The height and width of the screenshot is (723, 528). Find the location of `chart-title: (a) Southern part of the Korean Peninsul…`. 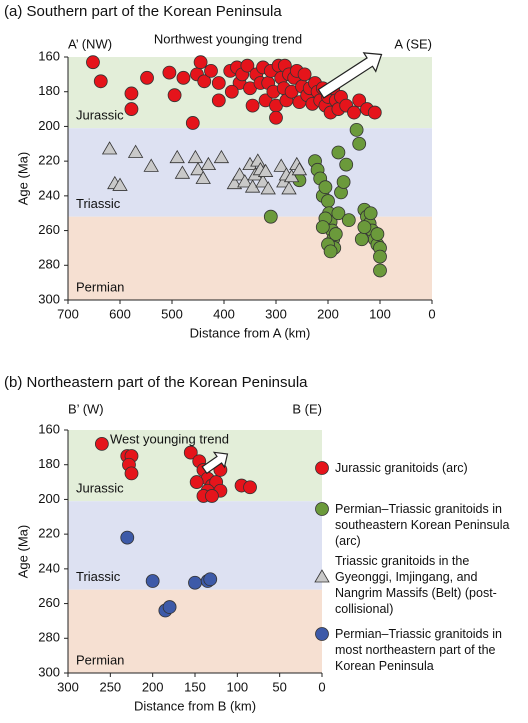

chart-title: (a) Southern part of the Korean Peninsul… is located at coordinates (143, 11).